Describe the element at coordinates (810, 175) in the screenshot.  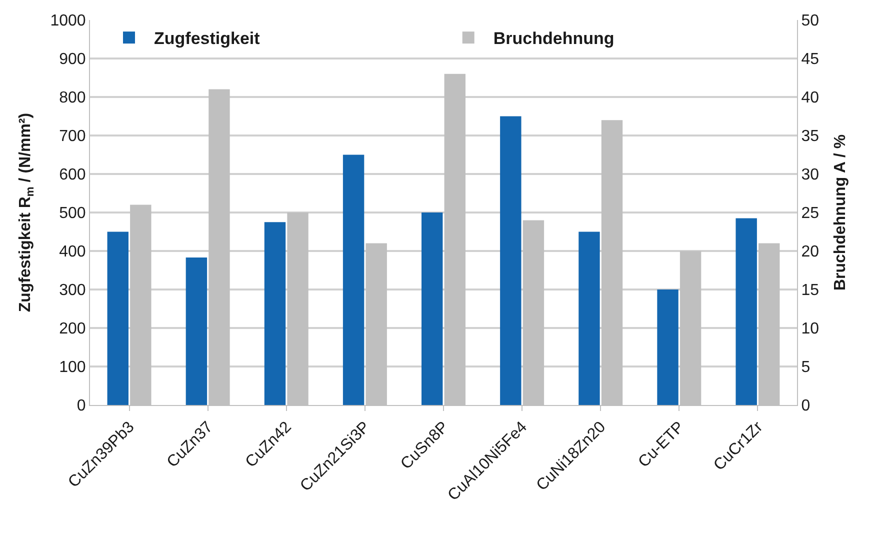
I see `y2-tick-label: 30` at that location.